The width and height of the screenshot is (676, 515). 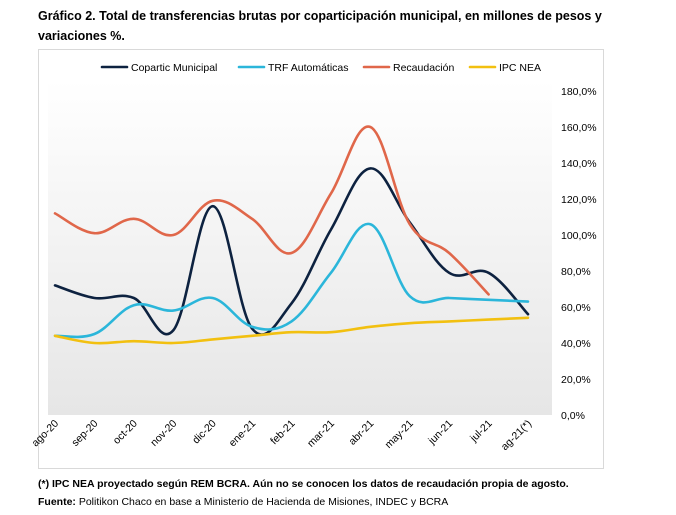 I want to click on x-tick-label: ago-20, so click(x=46, y=434).